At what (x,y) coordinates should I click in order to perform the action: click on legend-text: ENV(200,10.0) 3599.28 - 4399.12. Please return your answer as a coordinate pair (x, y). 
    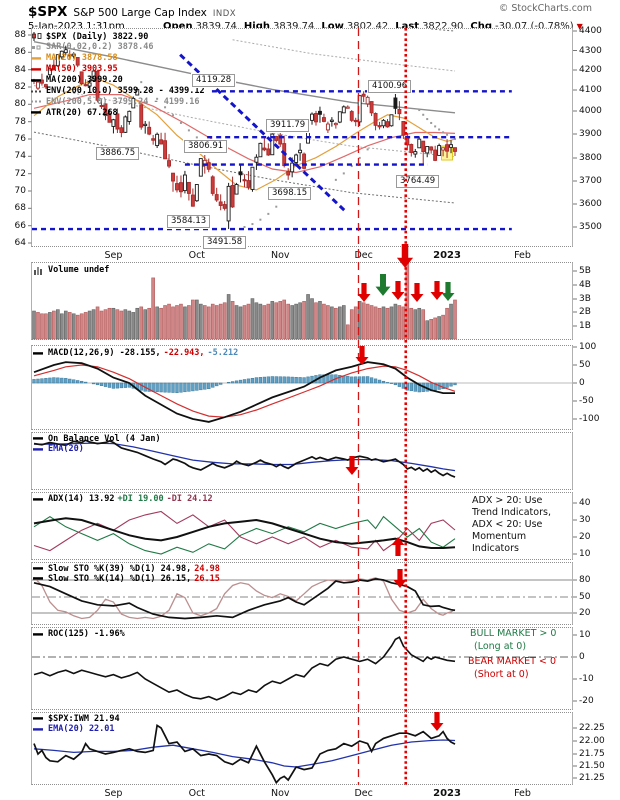
    Looking at the image, I should click on (125, 91).